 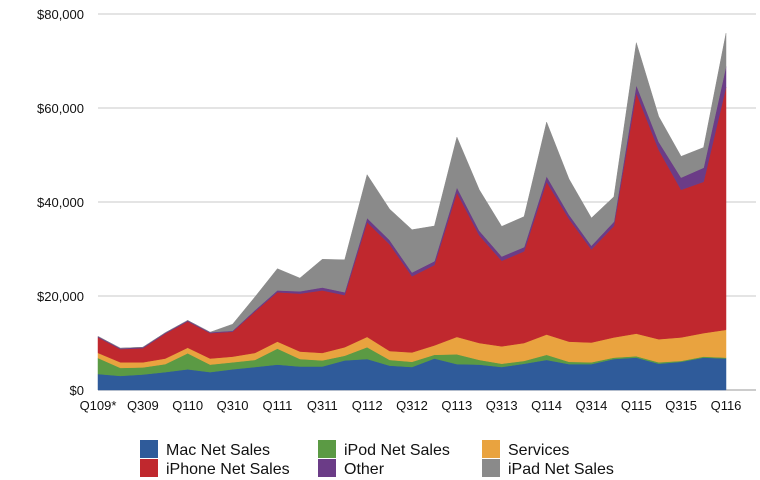 I want to click on y-tick-label: $80,000, so click(x=60, y=14).